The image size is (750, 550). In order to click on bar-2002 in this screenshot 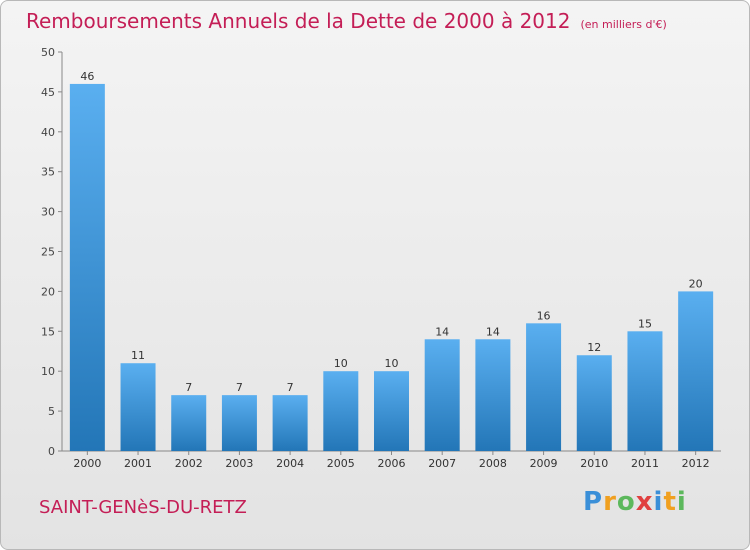, I will do `click(189, 423)`.